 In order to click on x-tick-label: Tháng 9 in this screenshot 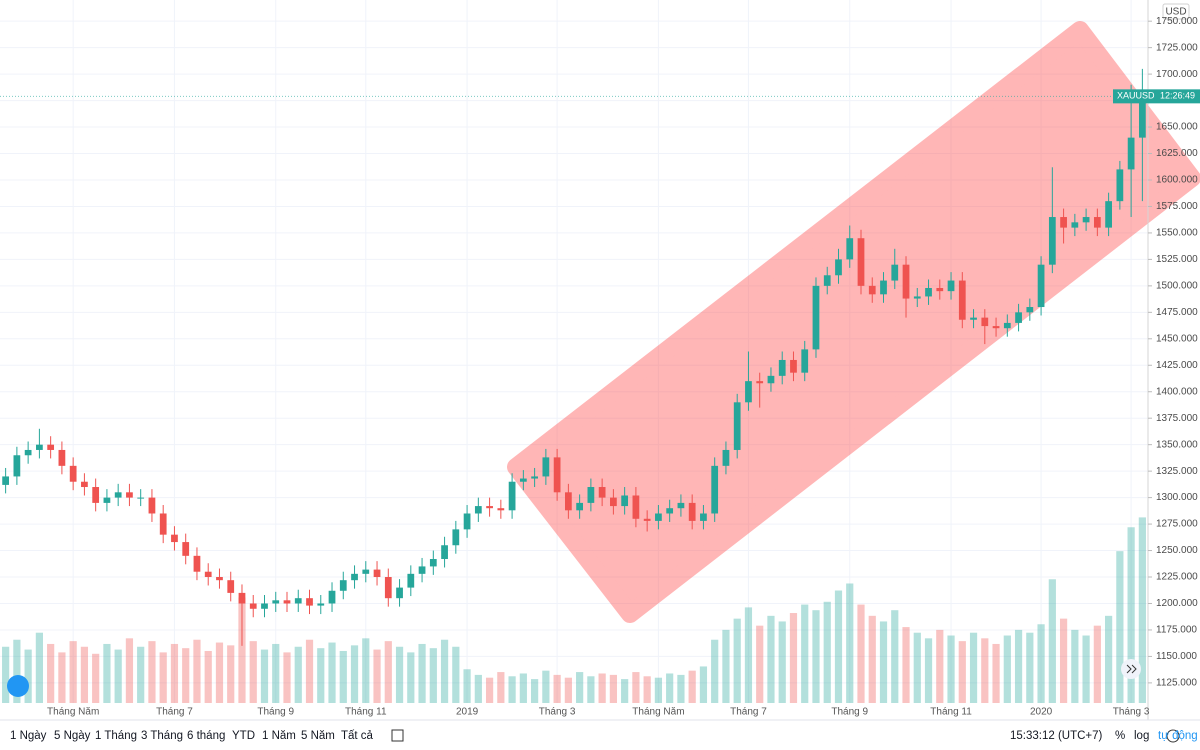, I will do `click(275, 712)`.